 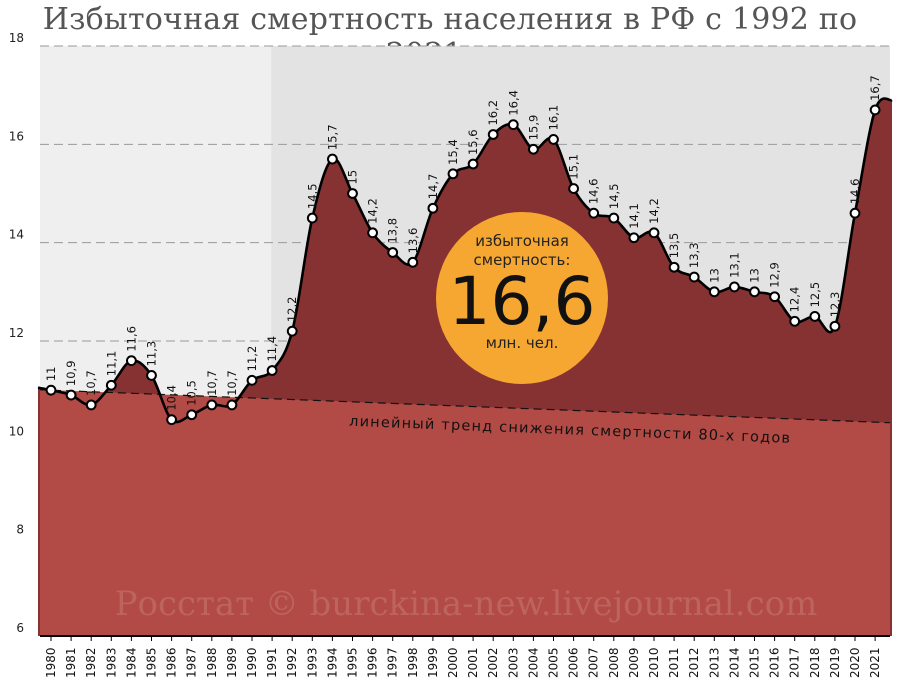 I want to click on data-label: 16,2, so click(x=493, y=113).